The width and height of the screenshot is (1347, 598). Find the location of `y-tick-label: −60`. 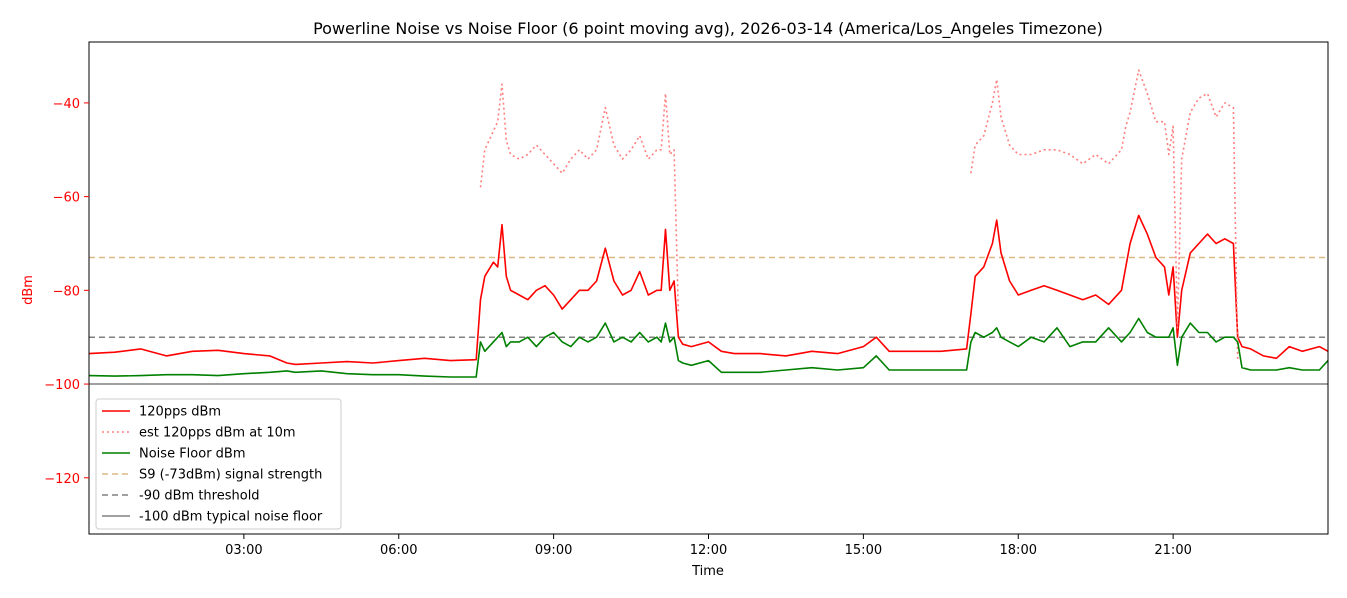

y-tick-label: −60 is located at coordinates (66, 198).